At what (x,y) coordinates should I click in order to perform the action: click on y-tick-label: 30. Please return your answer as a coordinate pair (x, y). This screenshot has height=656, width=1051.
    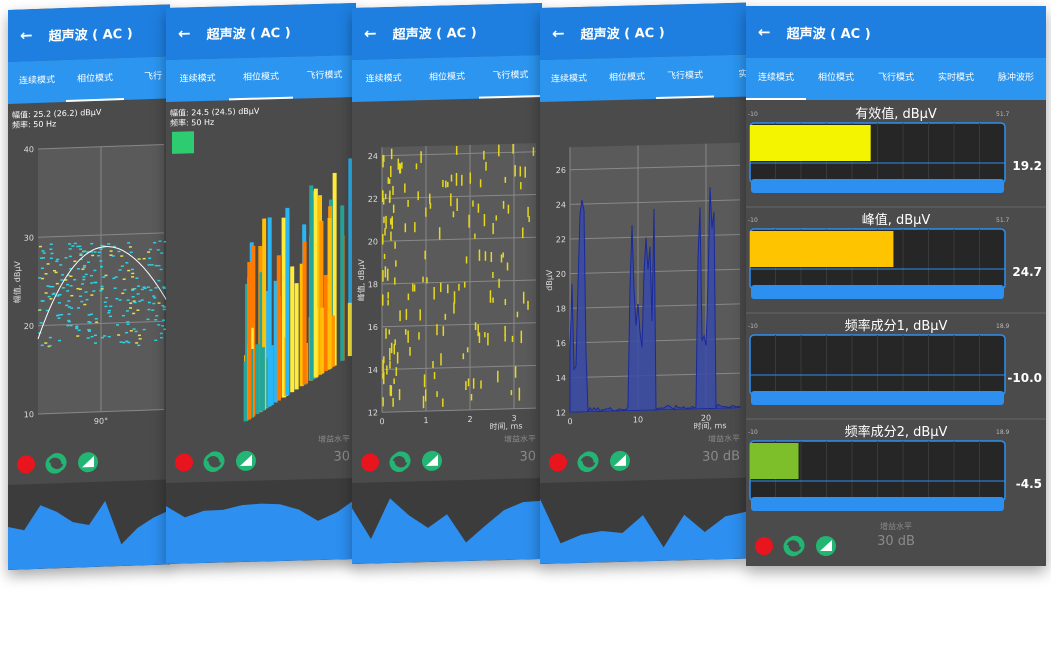
    Looking at the image, I should click on (29, 237).